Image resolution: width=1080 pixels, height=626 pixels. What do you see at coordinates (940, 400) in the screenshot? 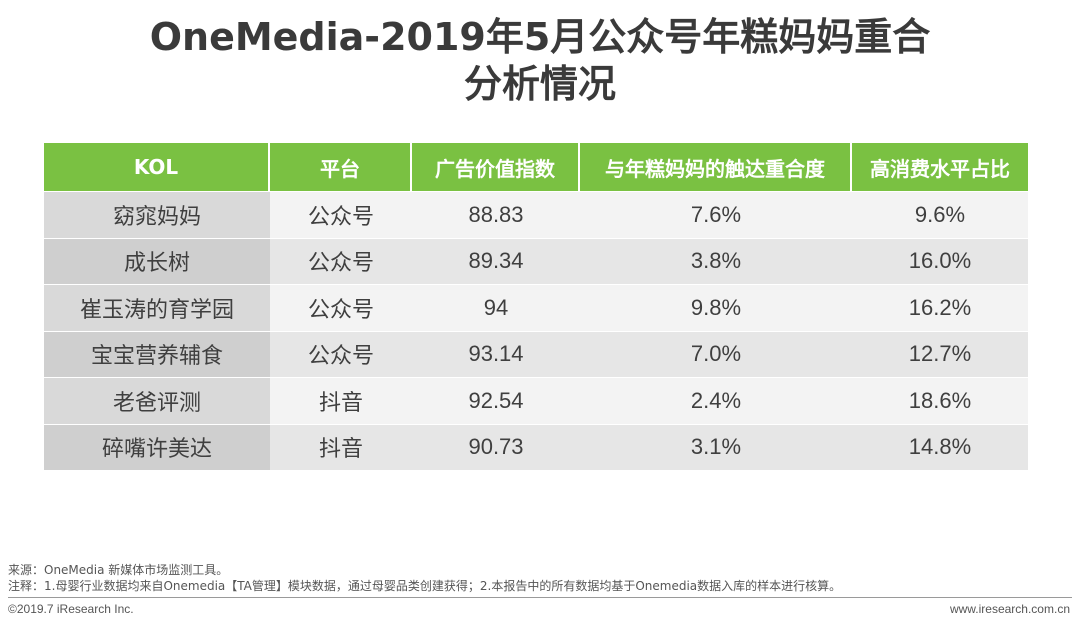
I see `cell-high-consumption-ratio: 18.6%` at bounding box center [940, 400].